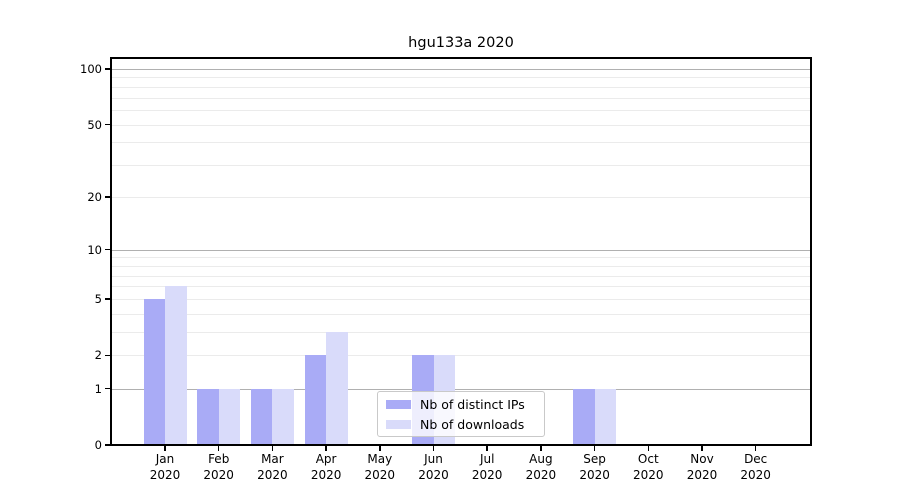 This screenshot has height=500, width=900. Describe the element at coordinates (218, 467) in the screenshot. I see `x-tick-label: Feb 2020` at that location.